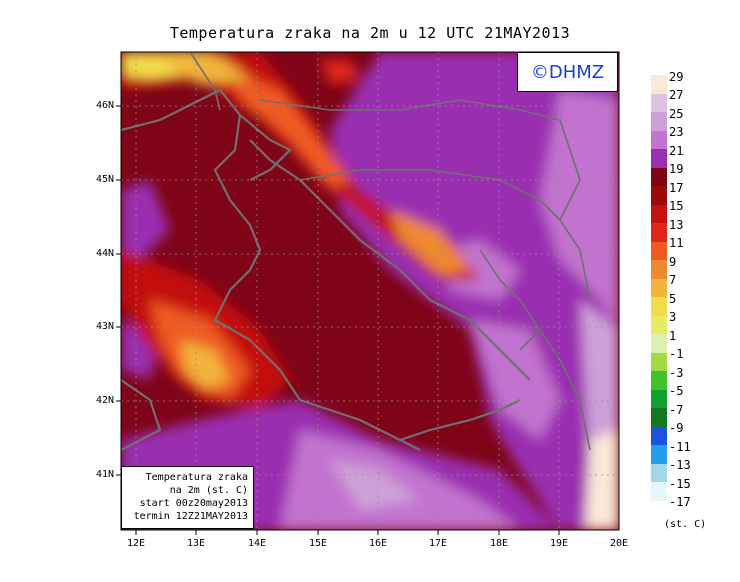 The width and height of the screenshot is (740, 582). Describe the element at coordinates (680, 447) in the screenshot. I see `legend-level: -11` at that location.